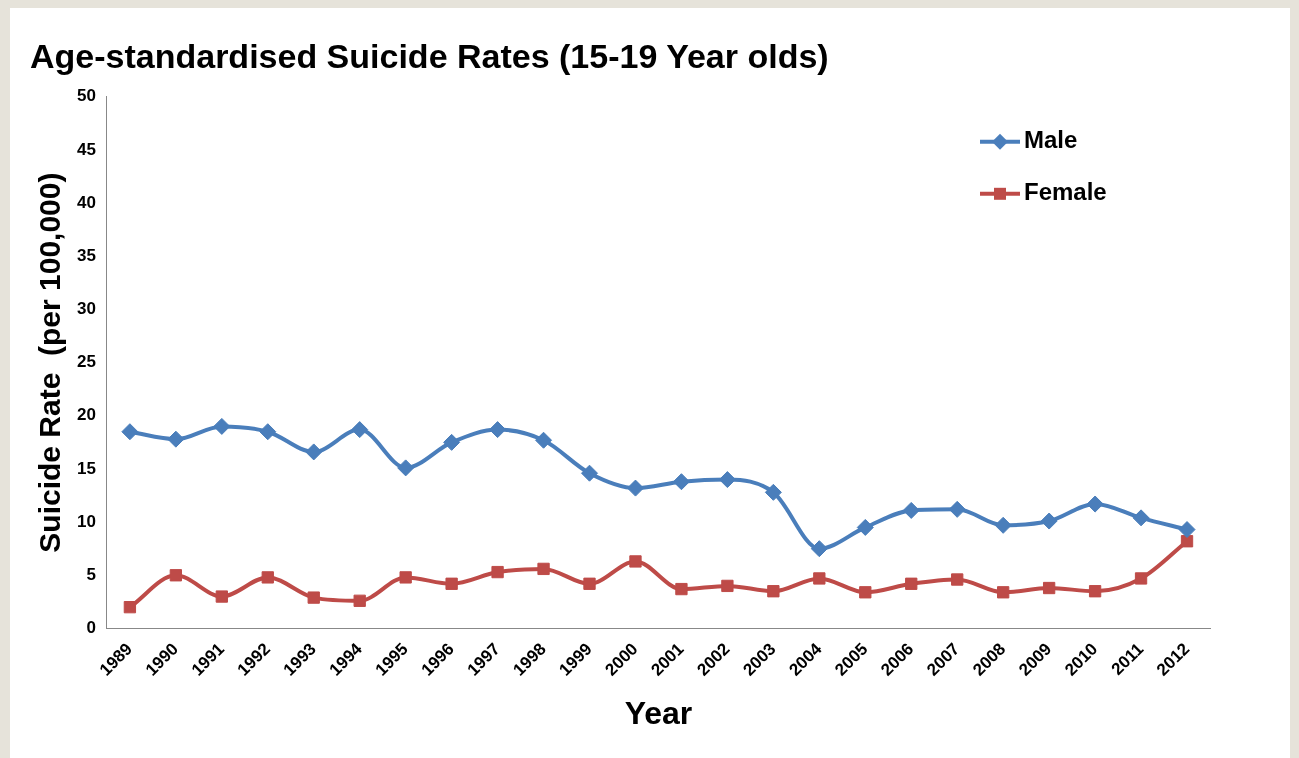  Describe the element at coordinates (86, 521) in the screenshot. I see `y-tick-label: 10` at that location.